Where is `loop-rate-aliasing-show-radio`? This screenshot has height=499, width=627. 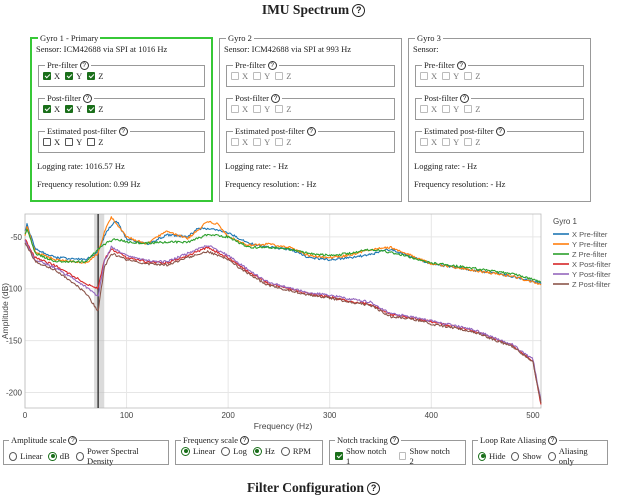 loop-rate-aliasing-show-radio is located at coordinates (515, 456).